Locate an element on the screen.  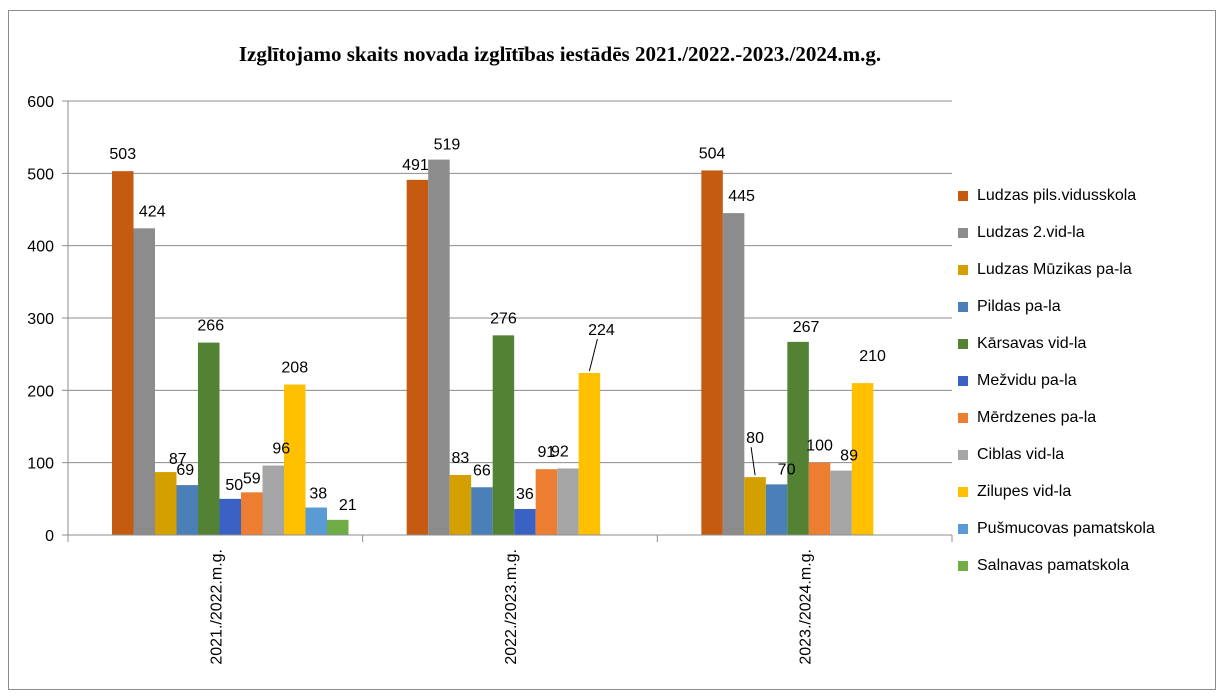
legend-item: Mērdzenes pa-la is located at coordinates (1056, 417).